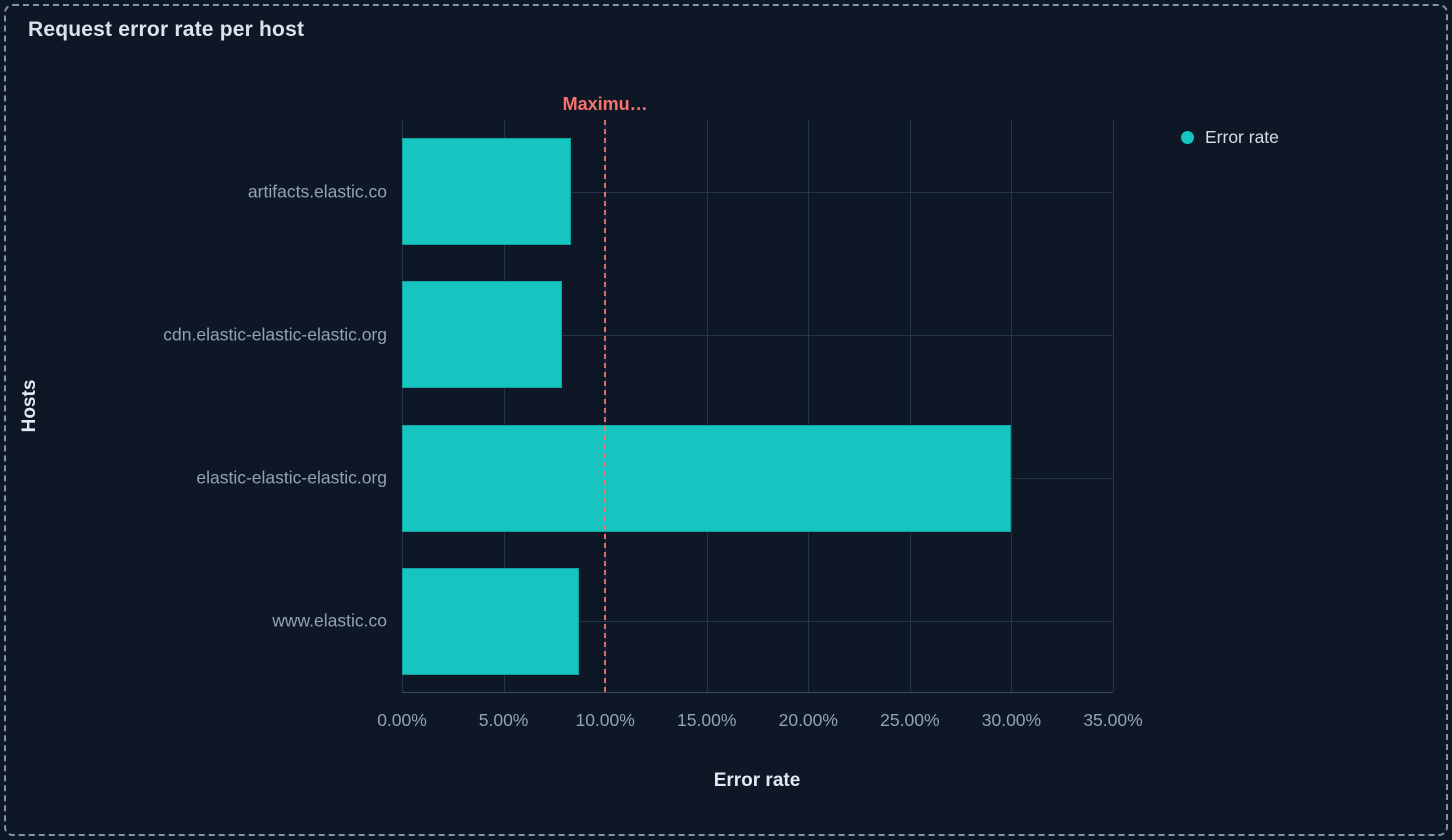 This screenshot has height=840, width=1452. Describe the element at coordinates (275, 334) in the screenshot. I see `y-category-label: cdn.elastic-elastic-elastic.org` at that location.